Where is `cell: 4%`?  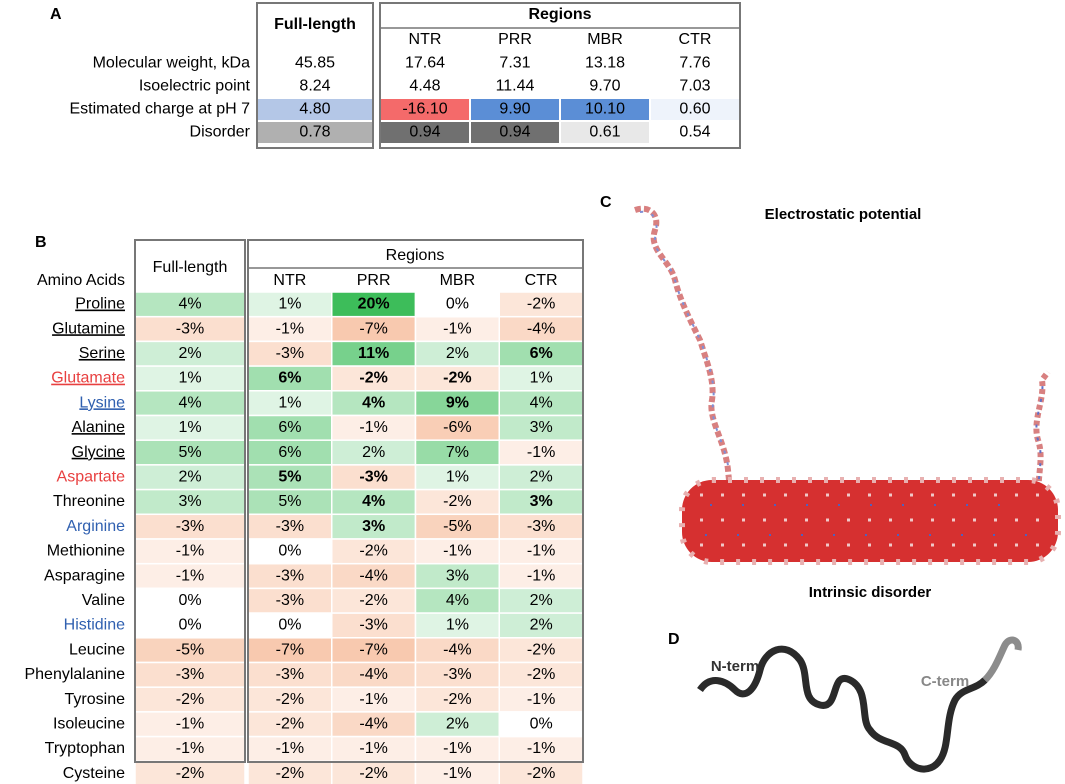
cell: 4% is located at coordinates (189, 402).